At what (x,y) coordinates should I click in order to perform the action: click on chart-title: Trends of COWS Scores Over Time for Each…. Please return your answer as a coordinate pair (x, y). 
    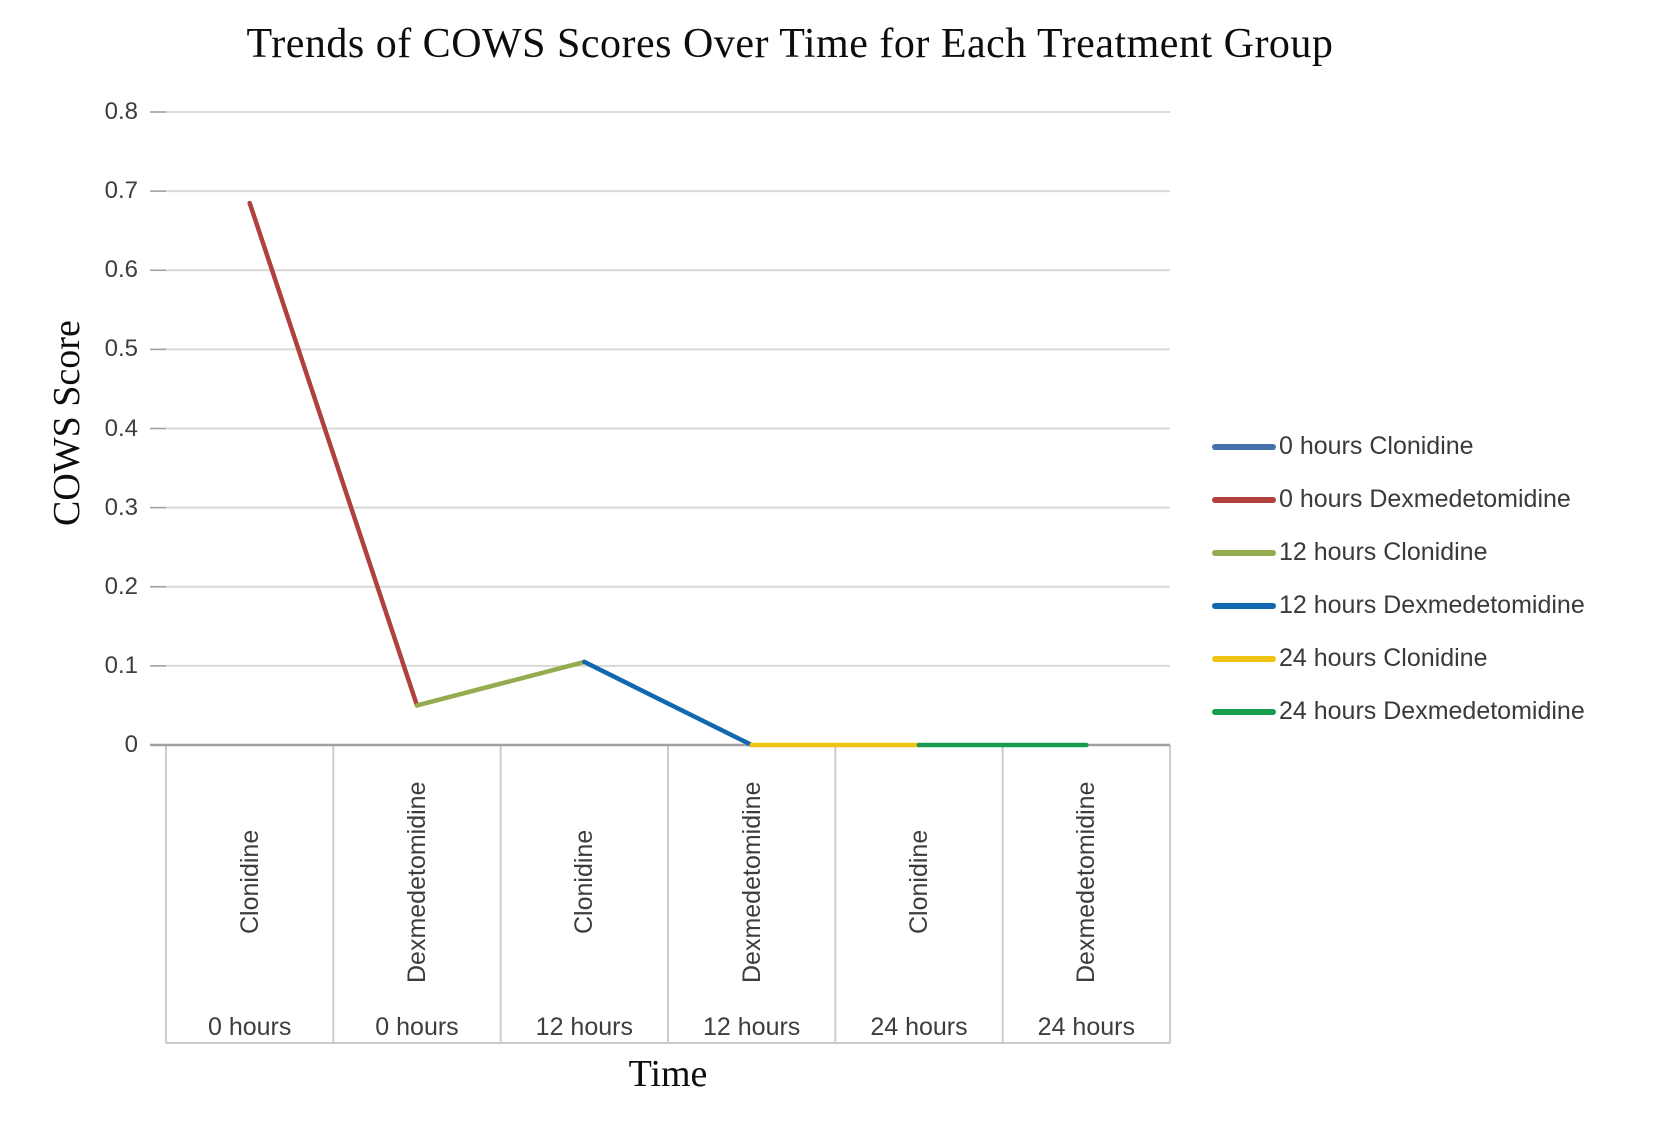
    Looking at the image, I should click on (790, 44).